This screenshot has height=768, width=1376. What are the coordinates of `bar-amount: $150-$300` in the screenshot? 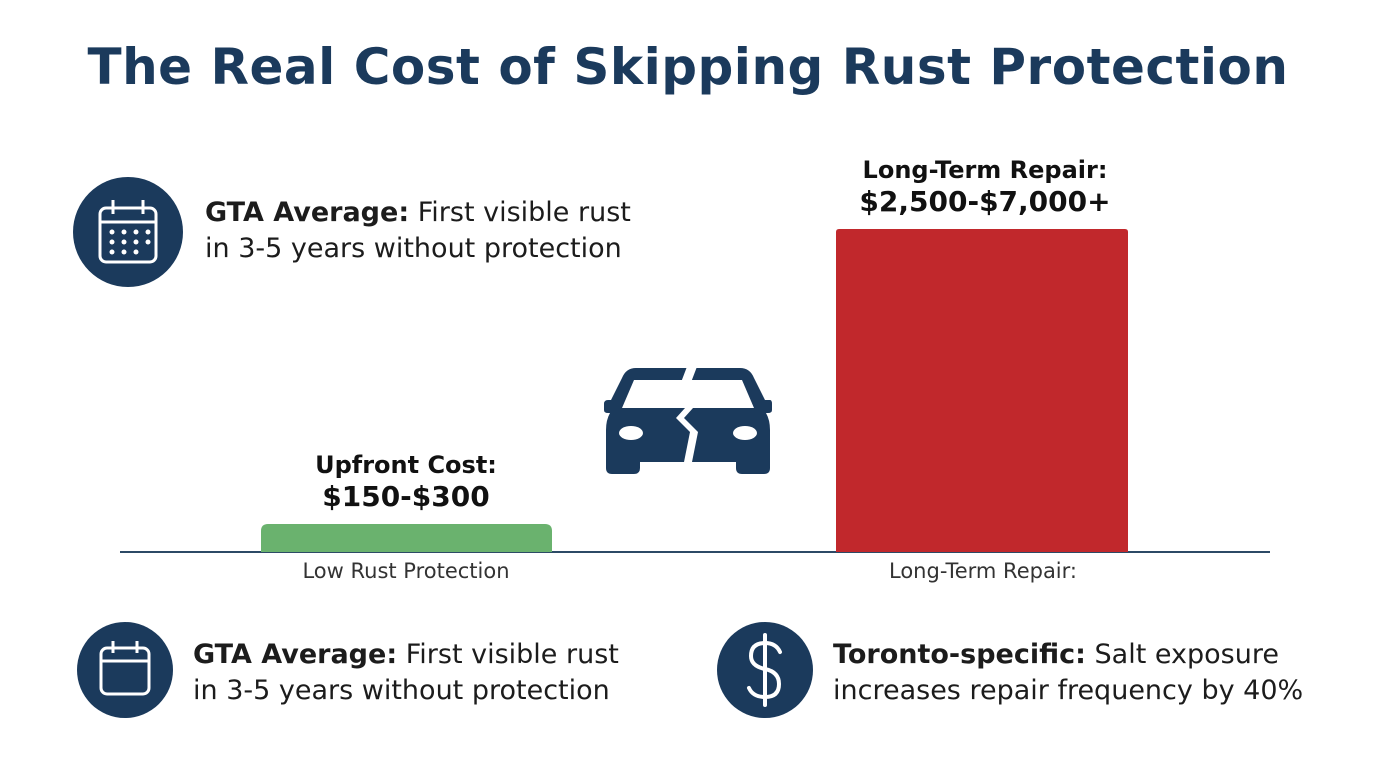 It's located at (406, 496).